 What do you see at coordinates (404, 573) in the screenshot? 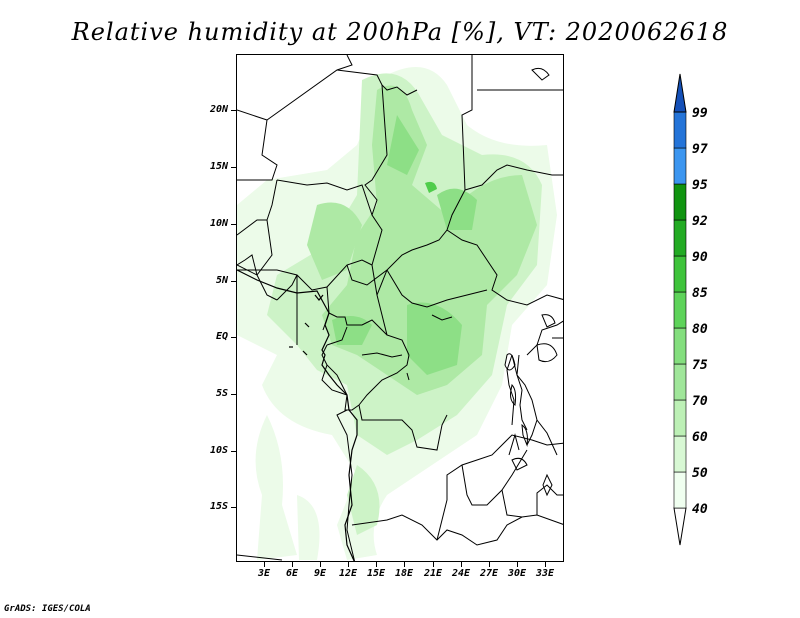
I see `lon-label-18e: 18E` at bounding box center [404, 573].